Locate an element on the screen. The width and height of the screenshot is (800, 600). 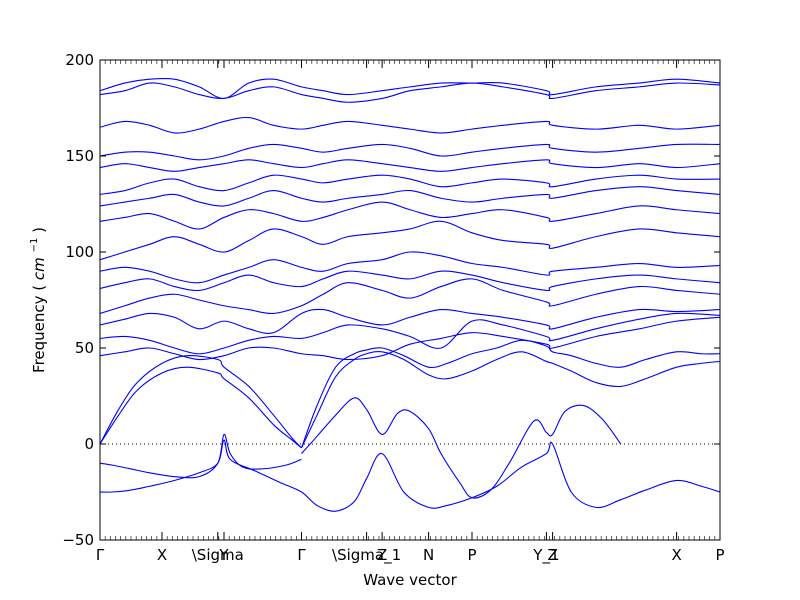
y-axis-label-close-paren: ) is located at coordinates (39, 230).